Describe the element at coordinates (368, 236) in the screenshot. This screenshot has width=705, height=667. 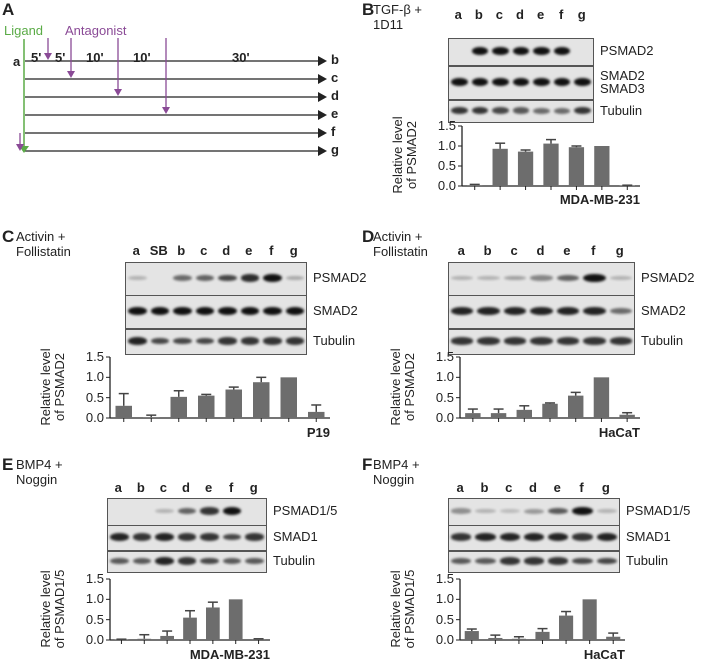
I see `panel-label: D` at that location.